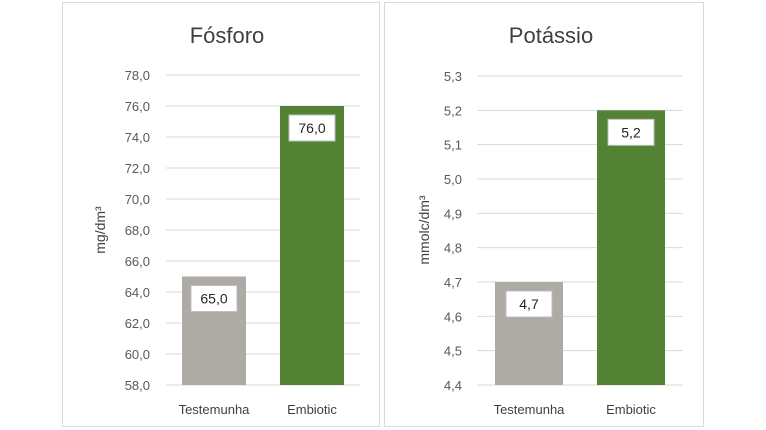  Describe the element at coordinates (215, 409) in the screenshot. I see `fosforo-category-label: Testemunha` at that location.